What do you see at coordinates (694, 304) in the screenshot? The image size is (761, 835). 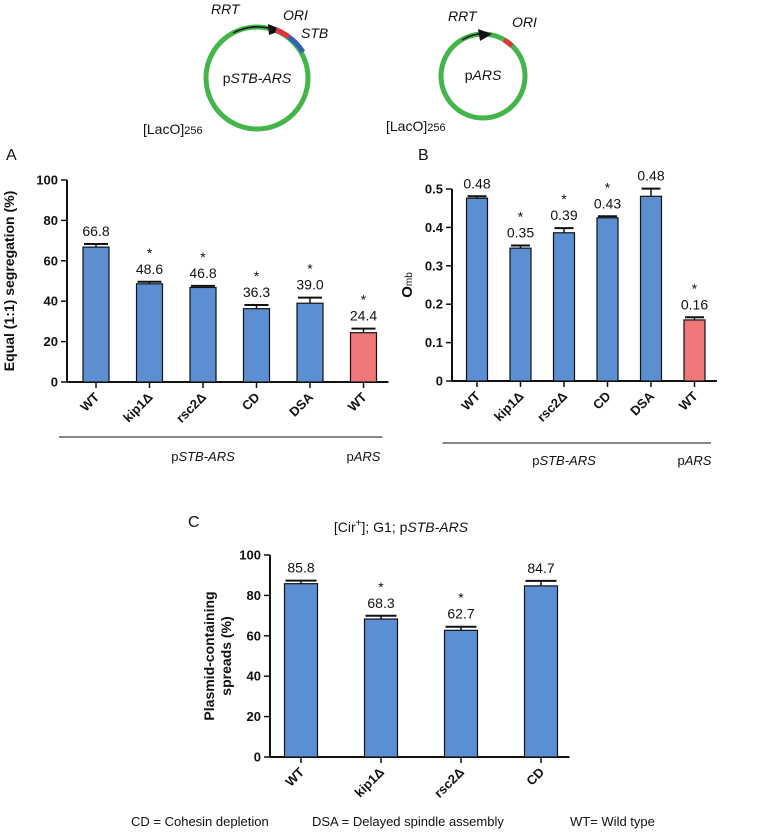 I see `chart-b-value-label: 0.16` at bounding box center [694, 304].